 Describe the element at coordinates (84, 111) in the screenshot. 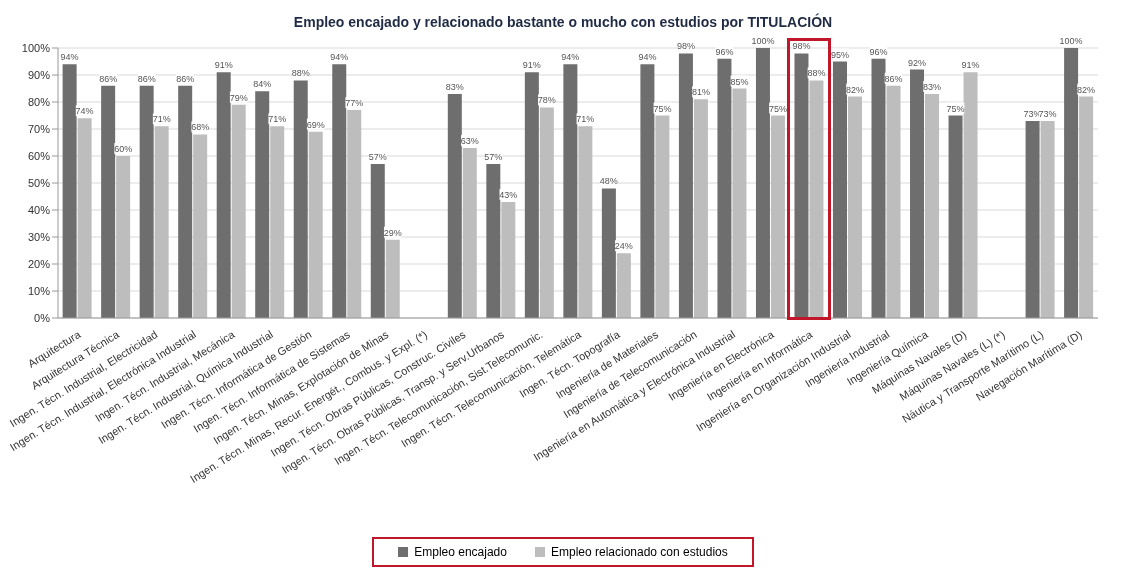

I see `data-label: 74%` at that location.